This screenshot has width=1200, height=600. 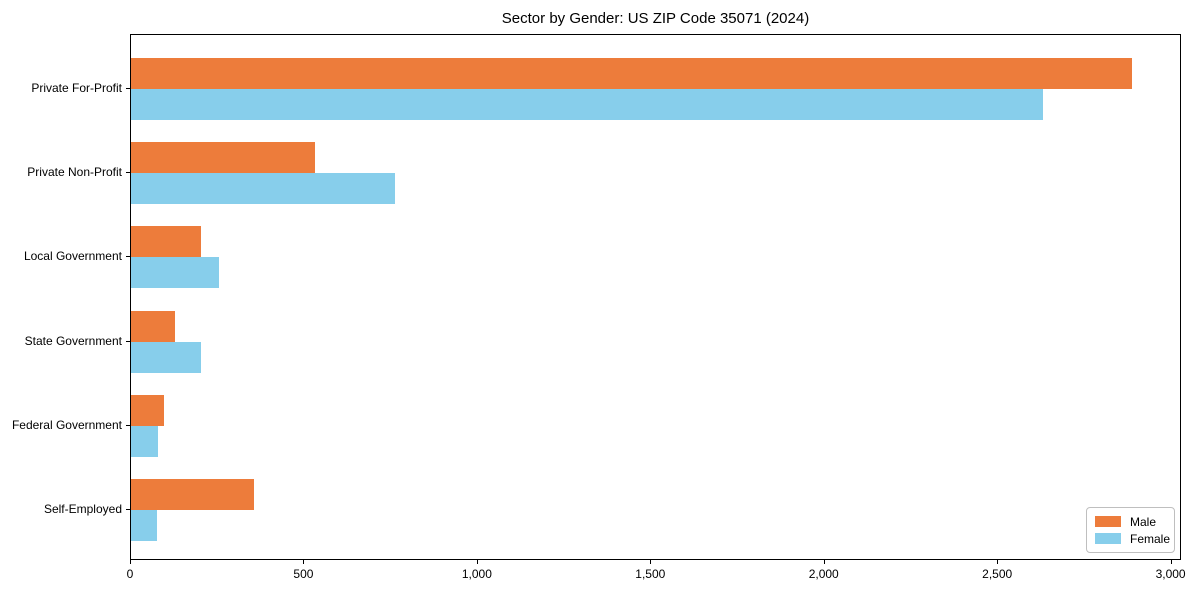 I want to click on x-tick-label: 500, so click(x=303, y=574).